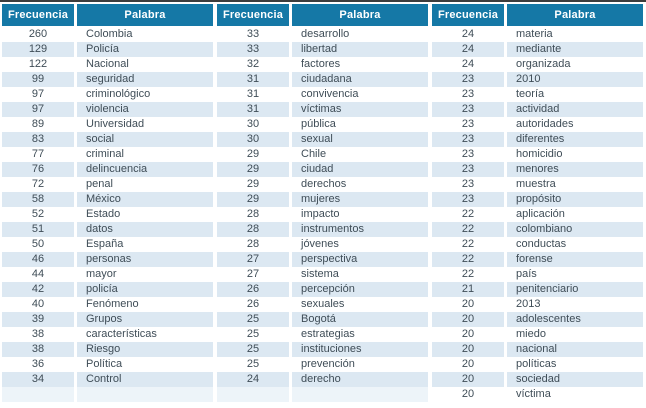  Describe the element at coordinates (38, 139) in the screenshot. I see `frequency-cell: 83` at that location.